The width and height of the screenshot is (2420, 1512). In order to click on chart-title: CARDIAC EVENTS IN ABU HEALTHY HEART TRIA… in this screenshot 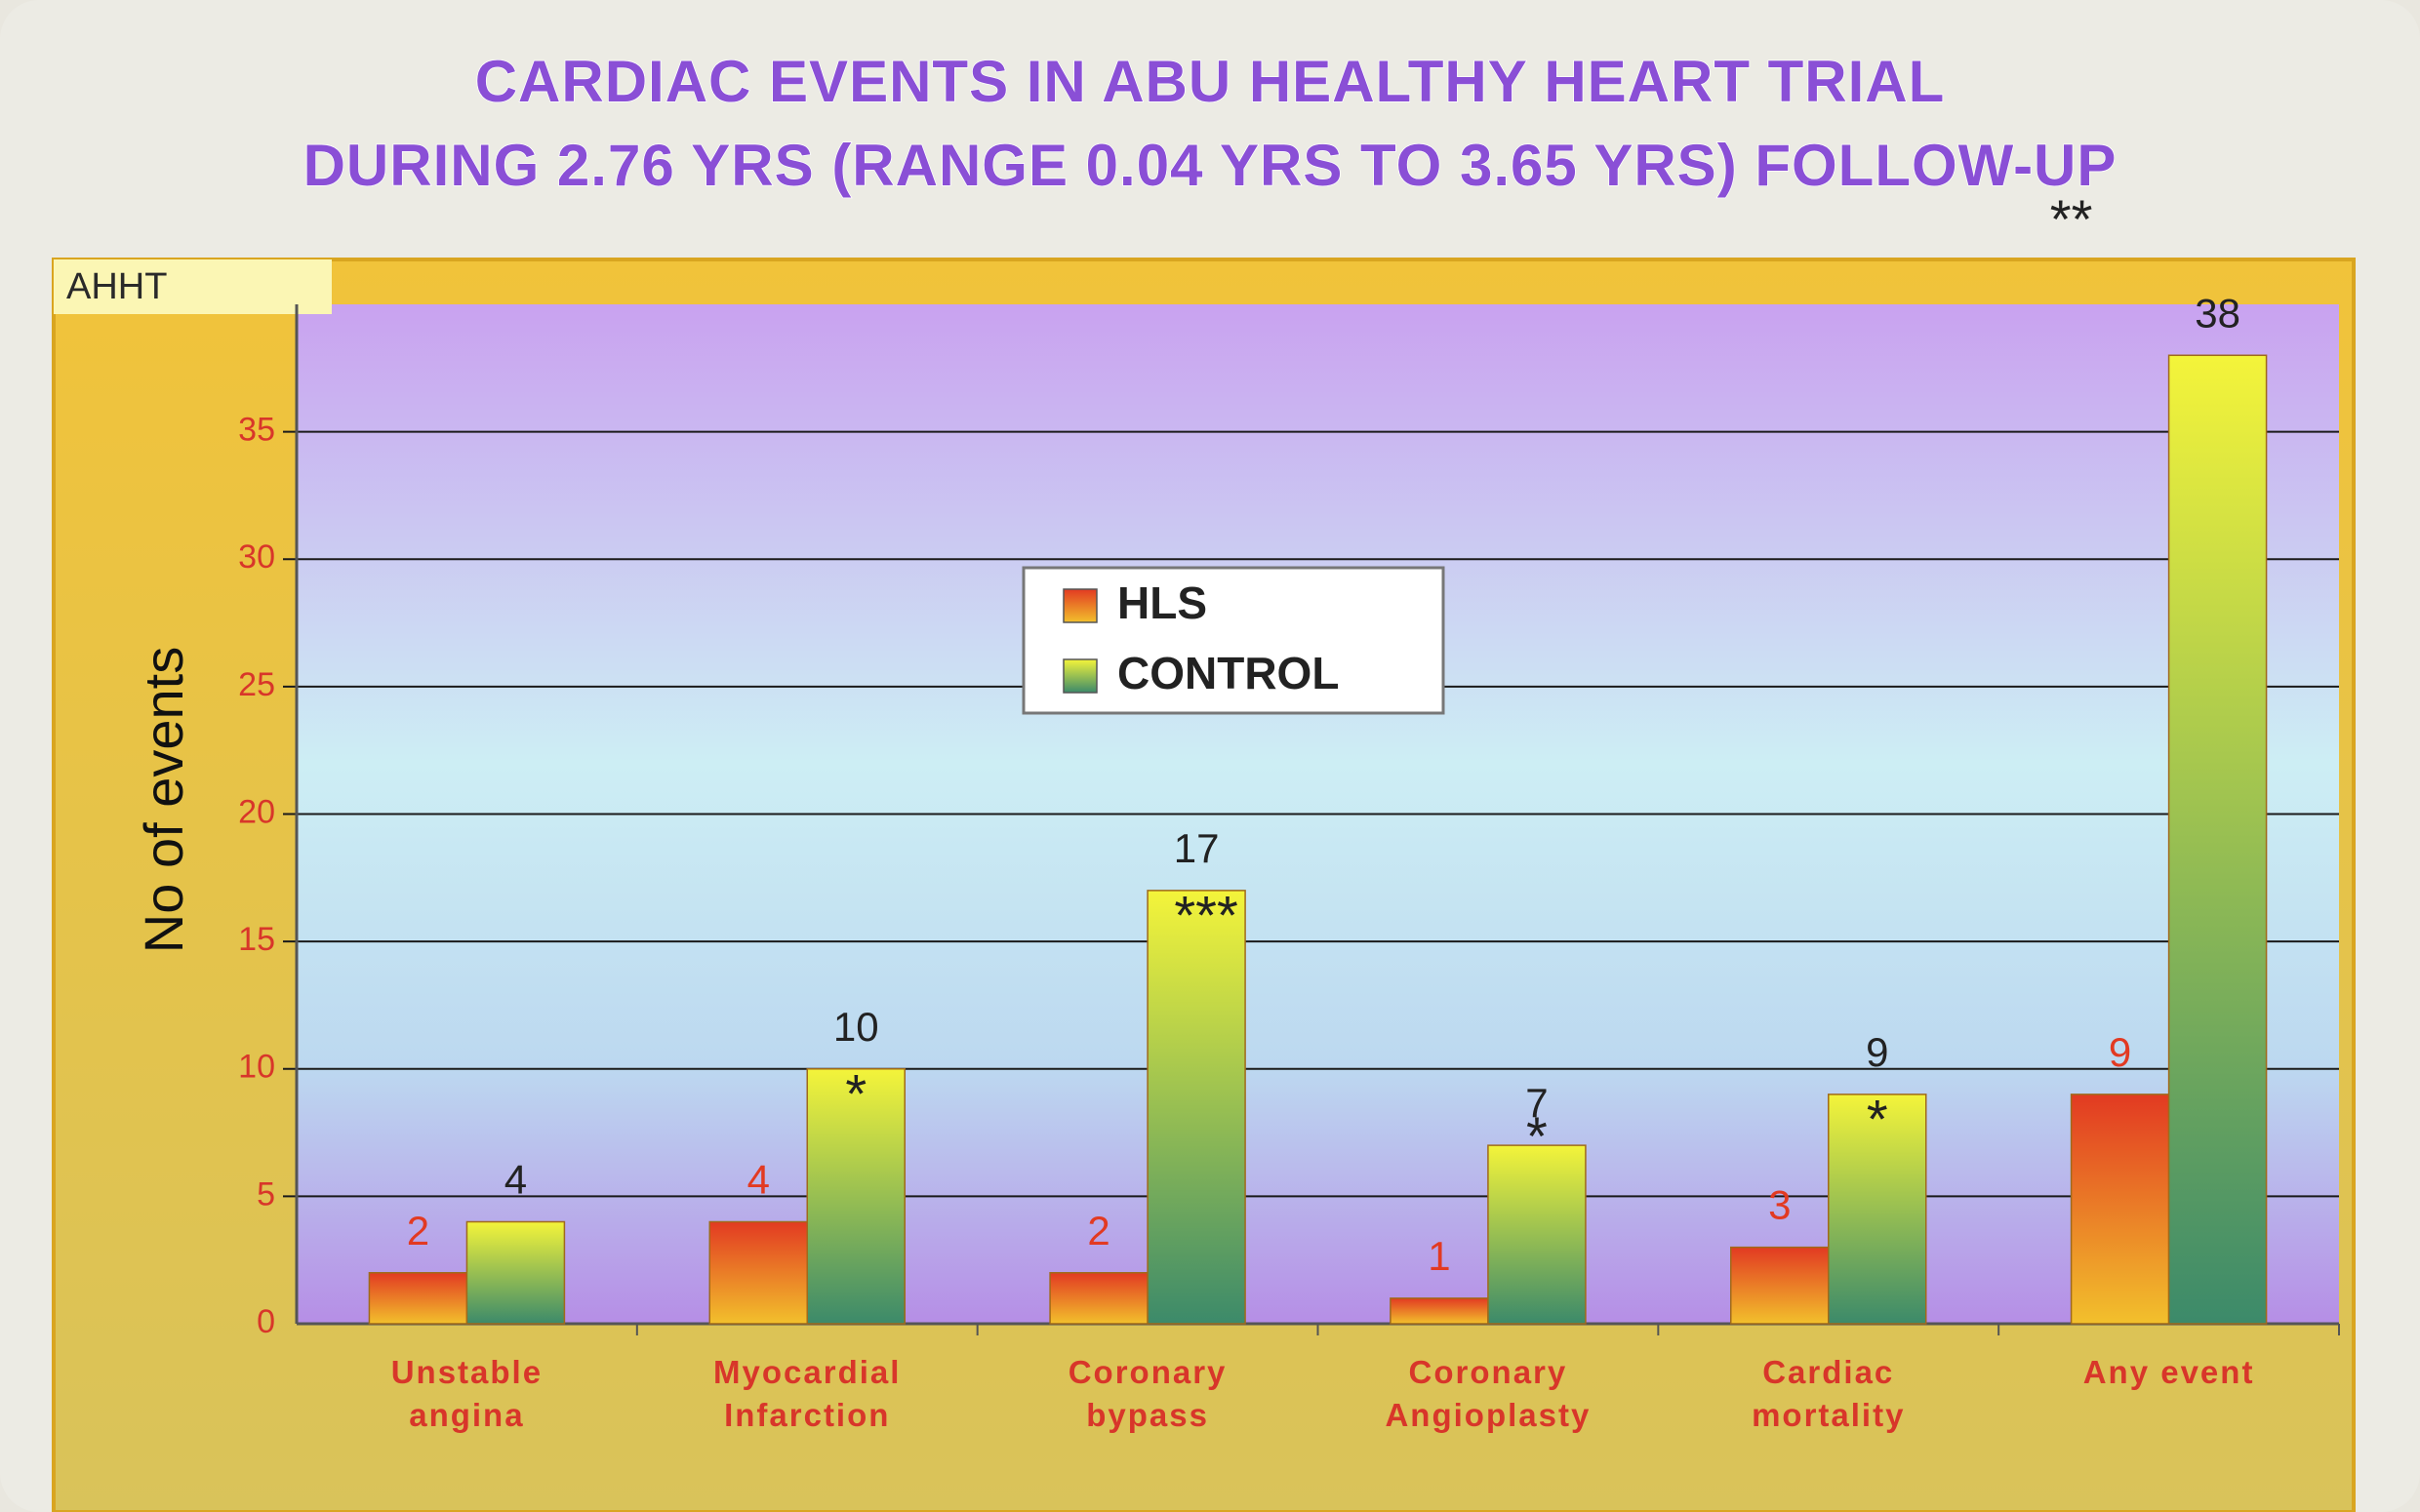, I will do `click(1210, 81)`.